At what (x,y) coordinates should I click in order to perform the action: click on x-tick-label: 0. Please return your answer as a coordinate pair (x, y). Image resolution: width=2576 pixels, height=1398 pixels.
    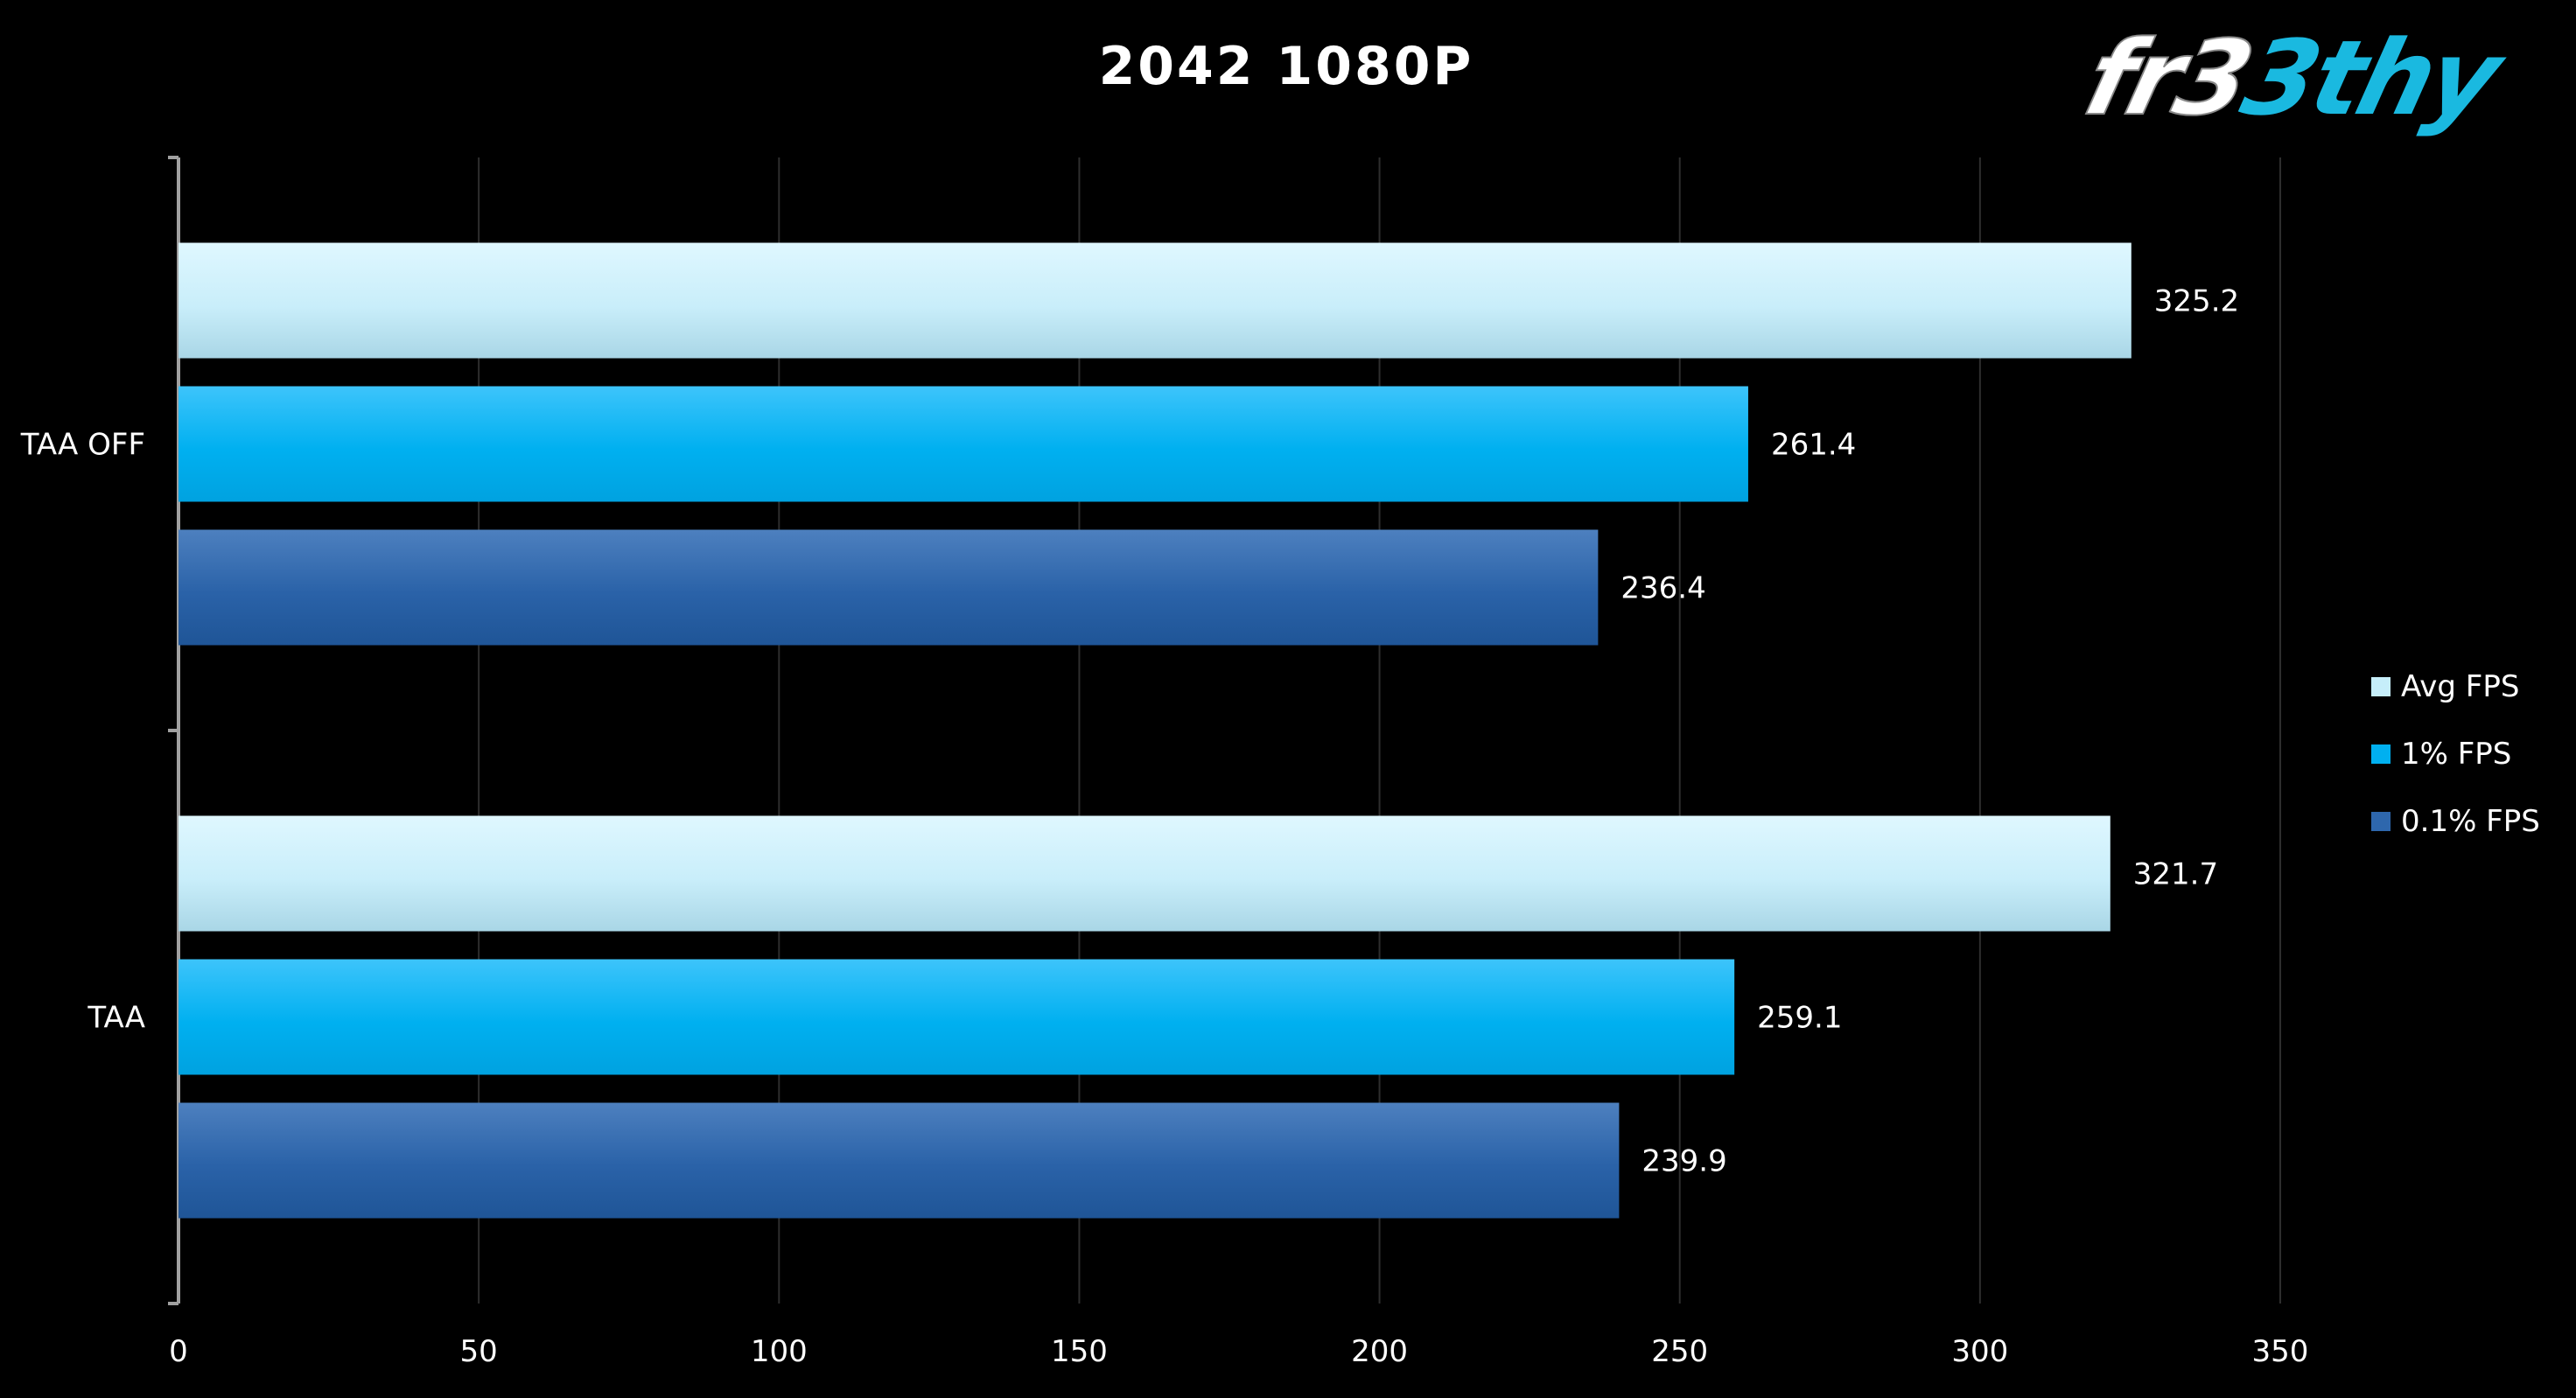
    Looking at the image, I should click on (178, 1351).